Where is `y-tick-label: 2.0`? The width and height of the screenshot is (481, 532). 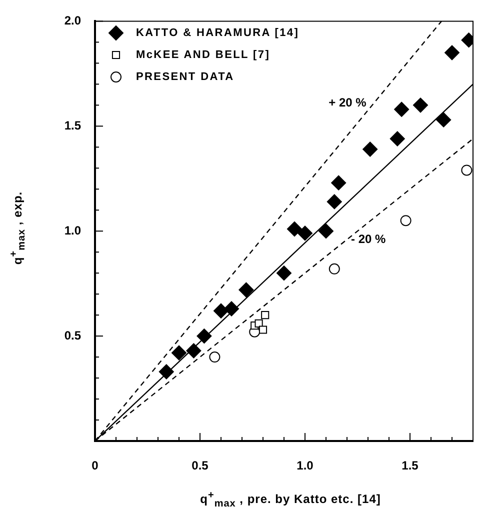
y-tick-label: 2.0 is located at coordinates (73, 21).